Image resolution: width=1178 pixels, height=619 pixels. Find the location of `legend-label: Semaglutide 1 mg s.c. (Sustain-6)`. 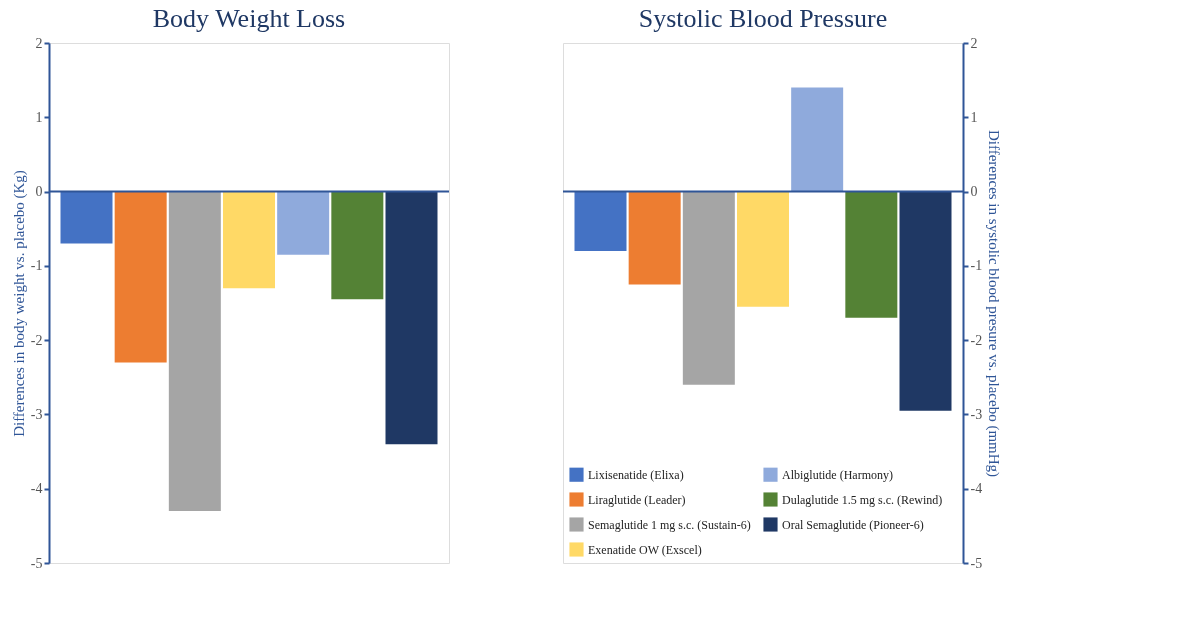

legend-label: Semaglutide 1 mg s.c. (Sustain-6) is located at coordinates (669, 524).